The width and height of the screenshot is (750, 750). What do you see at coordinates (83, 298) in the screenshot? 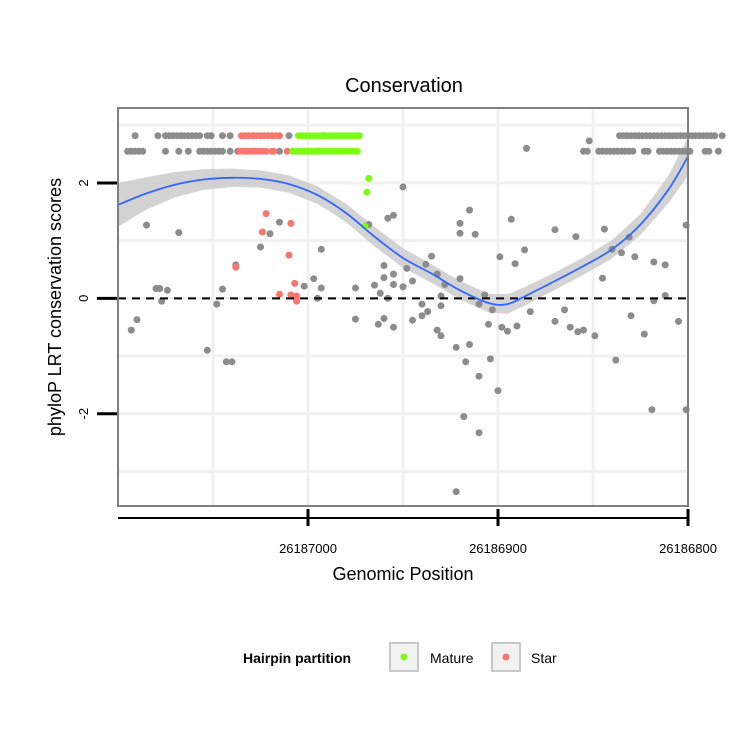
I see `y-tick-label: 0` at bounding box center [83, 298].